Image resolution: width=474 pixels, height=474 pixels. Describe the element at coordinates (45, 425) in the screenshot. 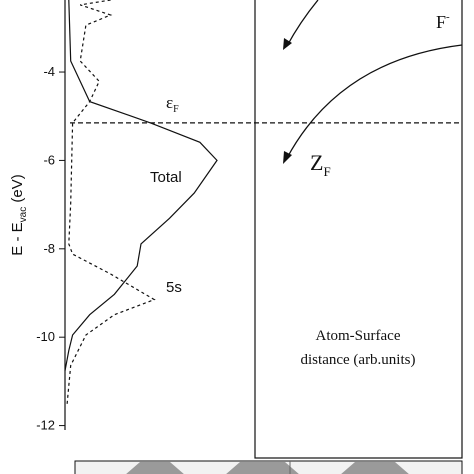

I see `y-tick-label: -12` at that location.